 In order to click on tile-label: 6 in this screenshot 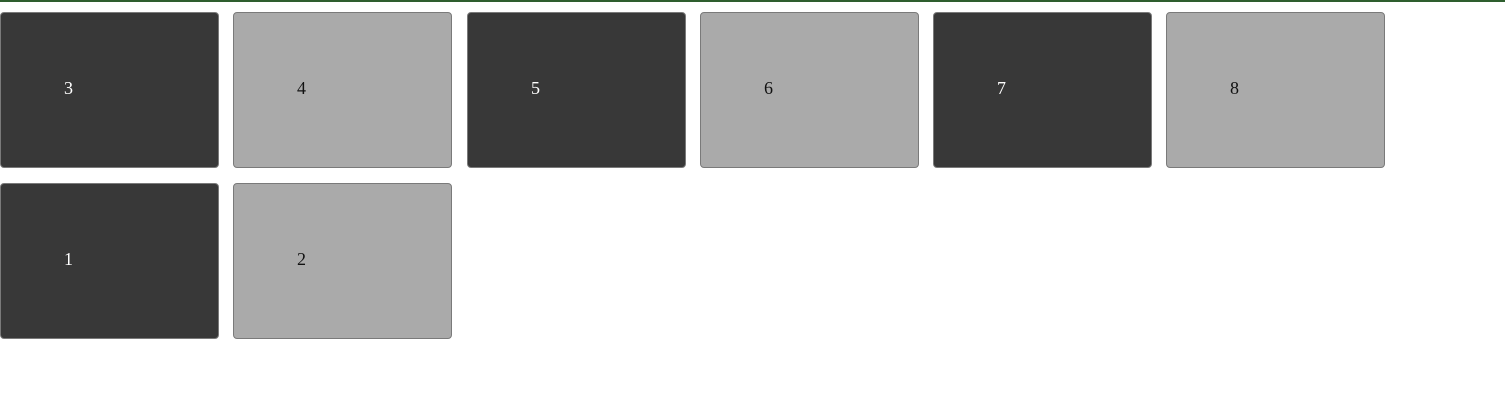, I will do `click(768, 88)`.